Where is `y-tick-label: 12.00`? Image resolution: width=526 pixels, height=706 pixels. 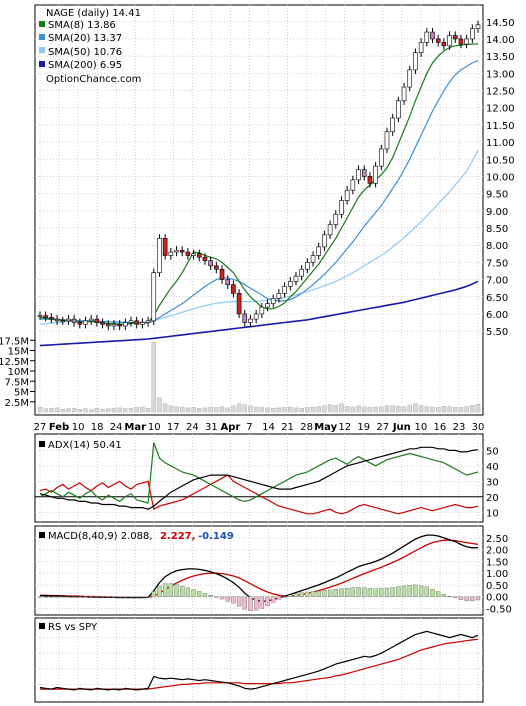
y-tick-label: 12.00 is located at coordinates (500, 109).